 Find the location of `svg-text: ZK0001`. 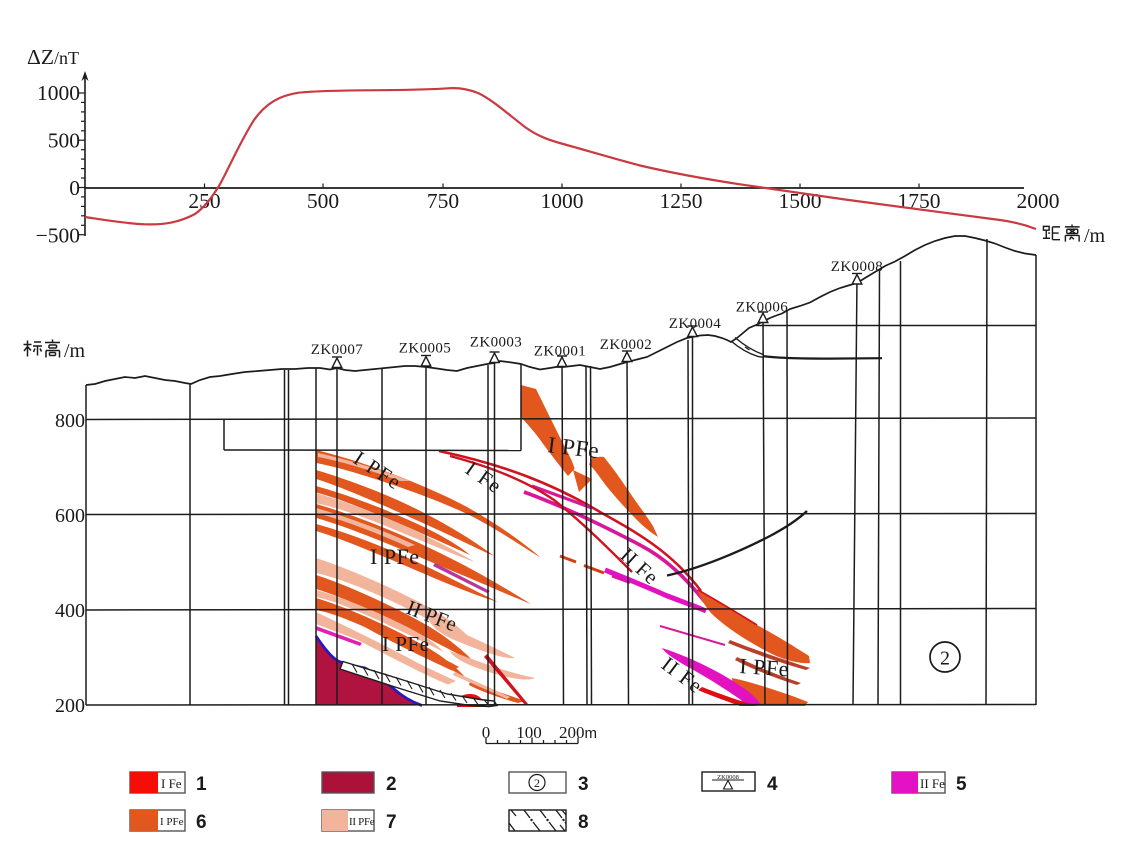

svg-text: ZK0001 is located at coordinates (560, 352).